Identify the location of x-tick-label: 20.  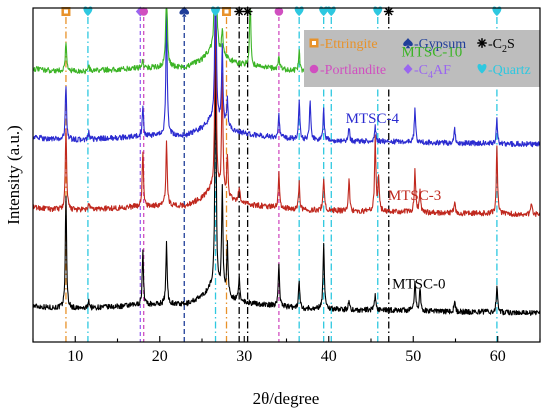
(160, 356).